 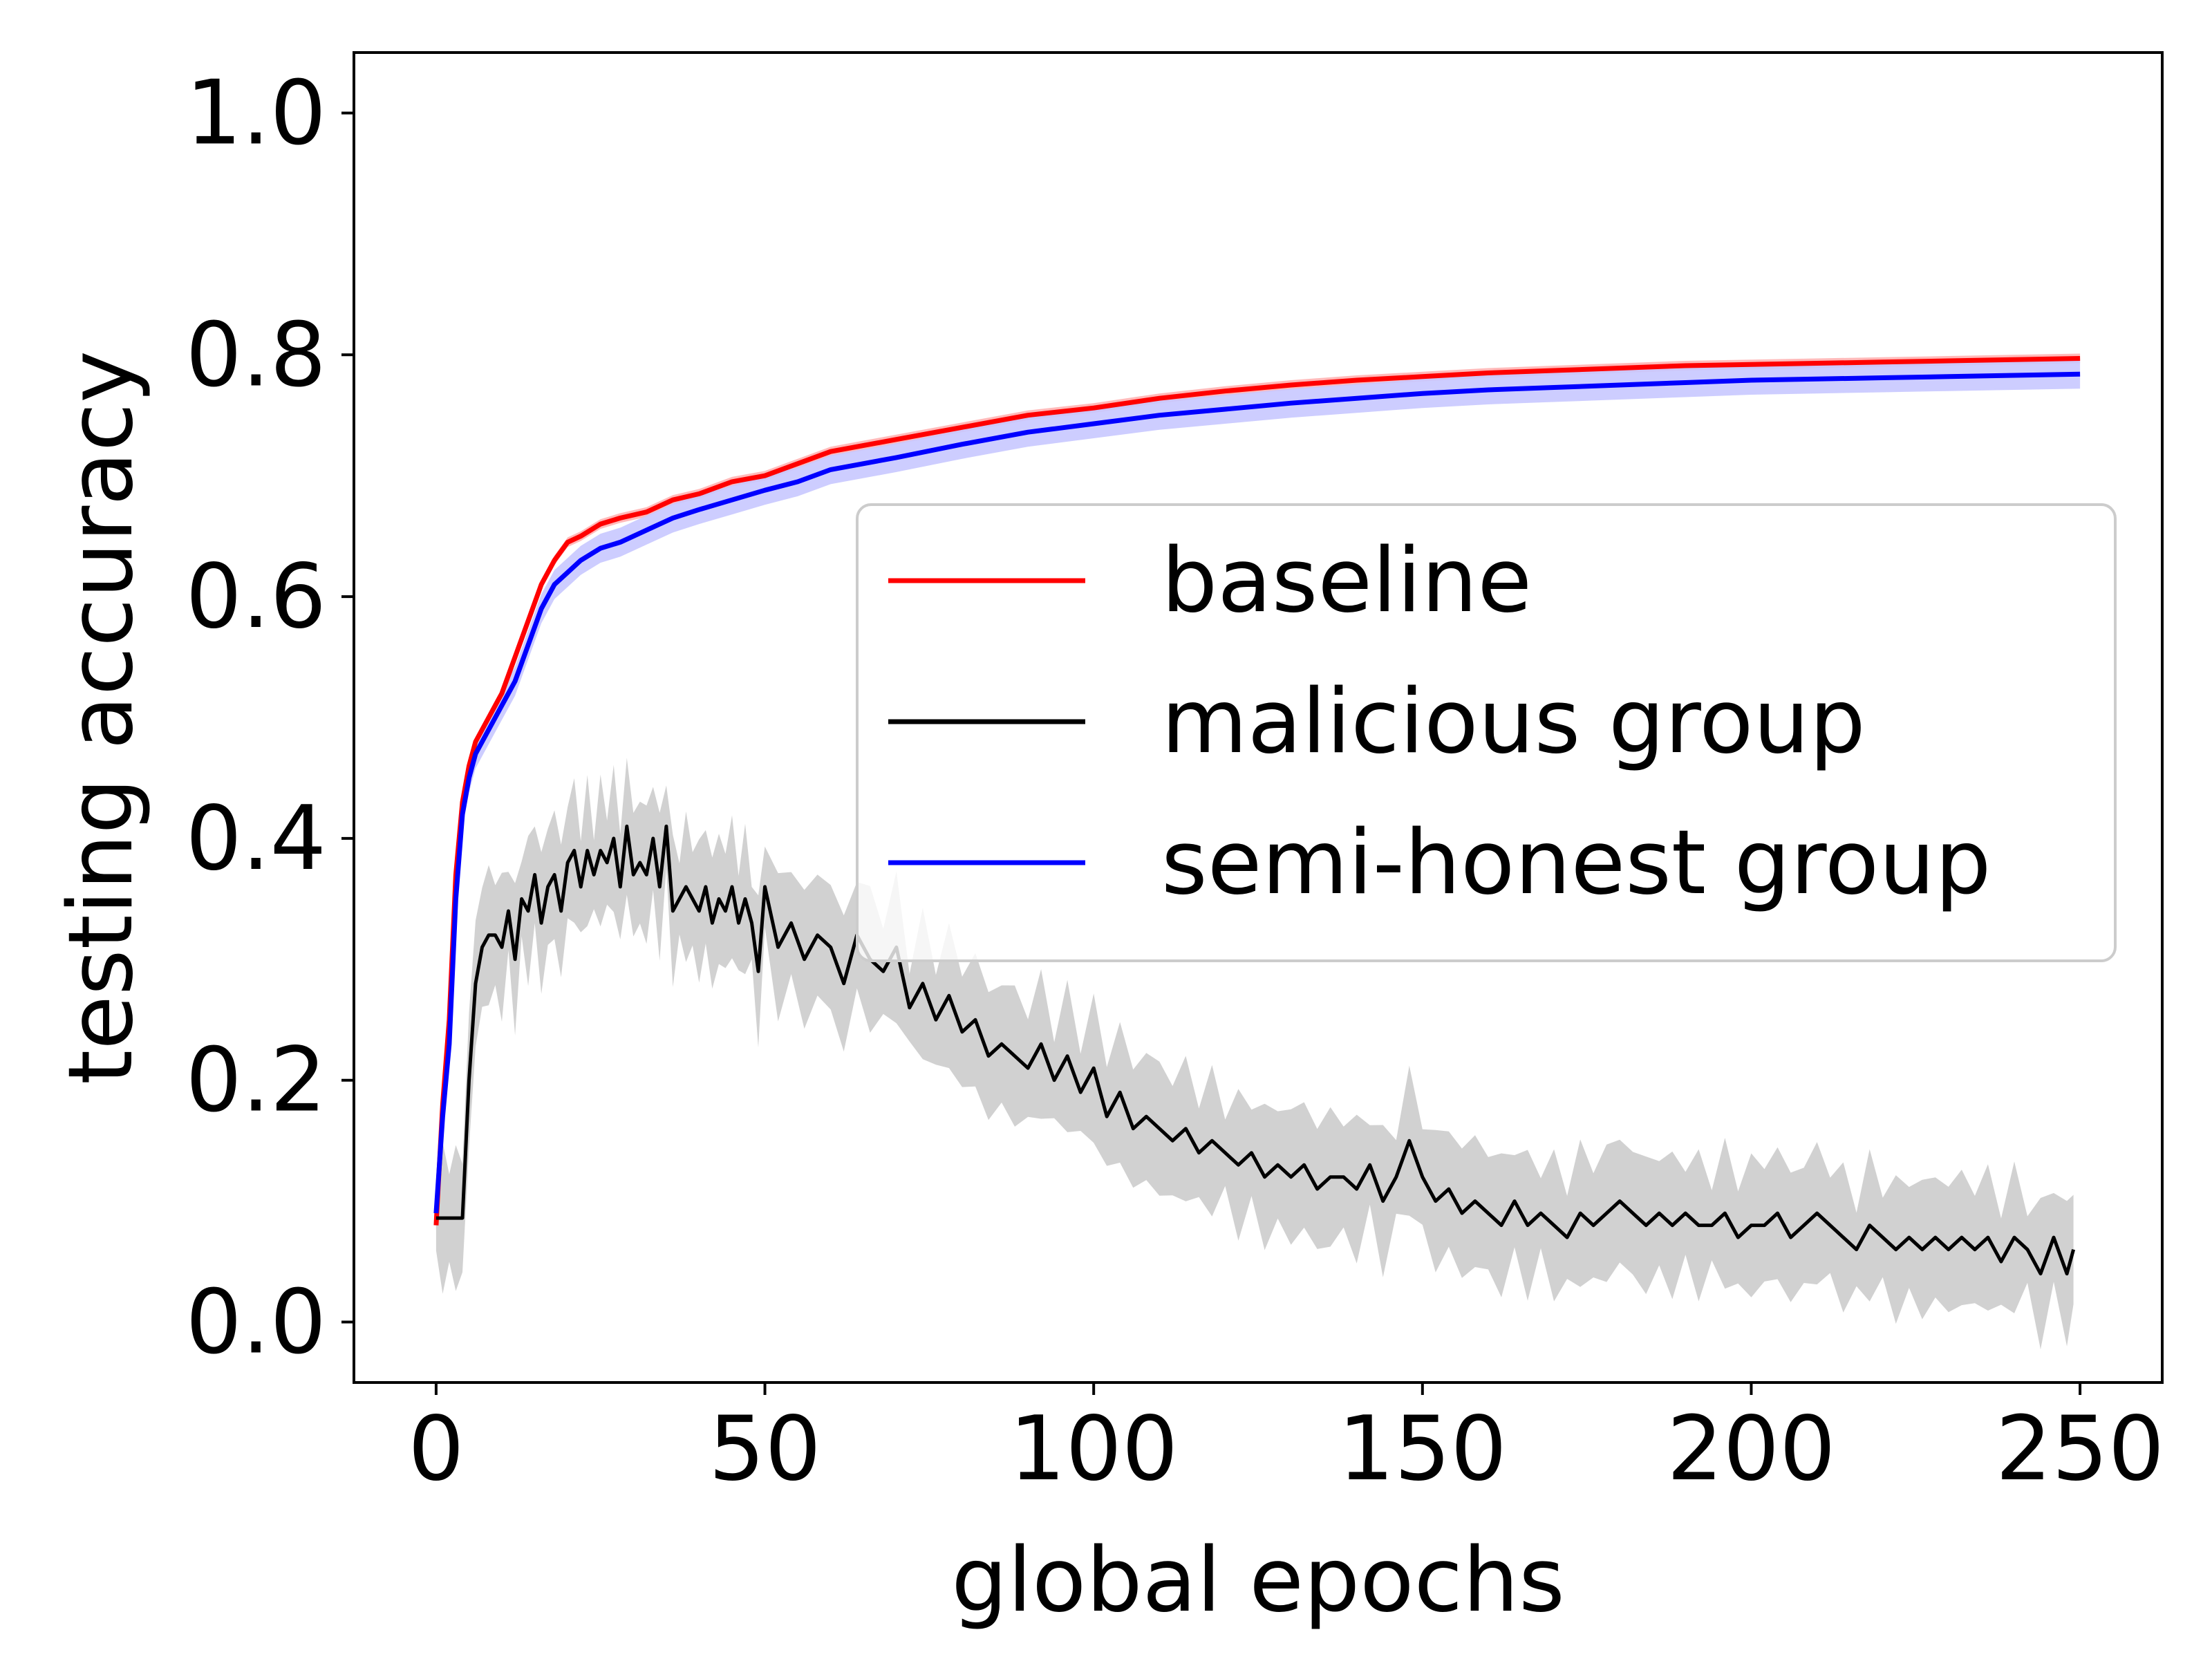 What do you see at coordinates (1346, 581) in the screenshot?
I see `legend-label-0: baseline` at bounding box center [1346, 581].